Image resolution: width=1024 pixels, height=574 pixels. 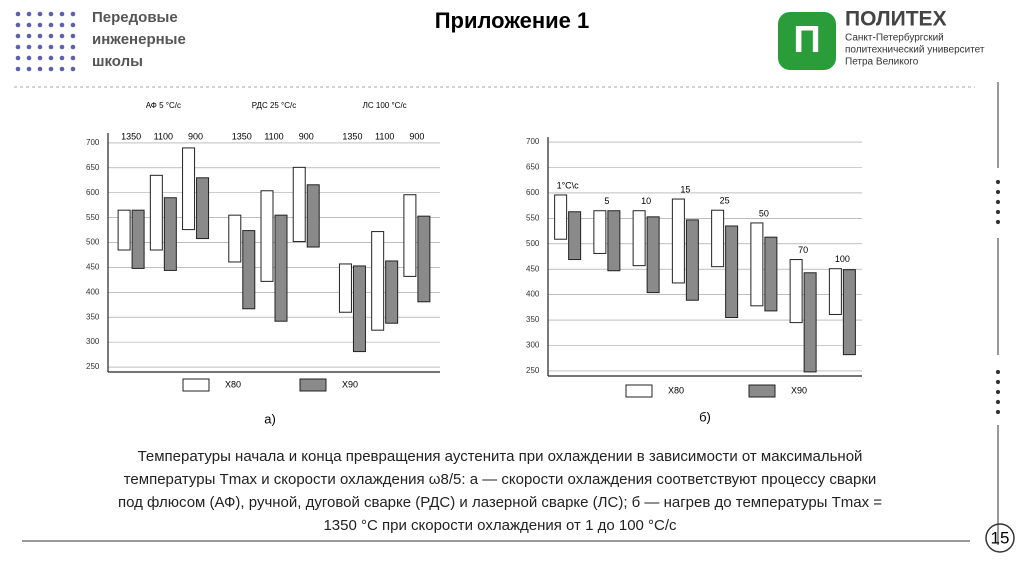 What do you see at coordinates (163, 105) in the screenshot?
I see `group-label: АФ 5 °С/с` at bounding box center [163, 105].